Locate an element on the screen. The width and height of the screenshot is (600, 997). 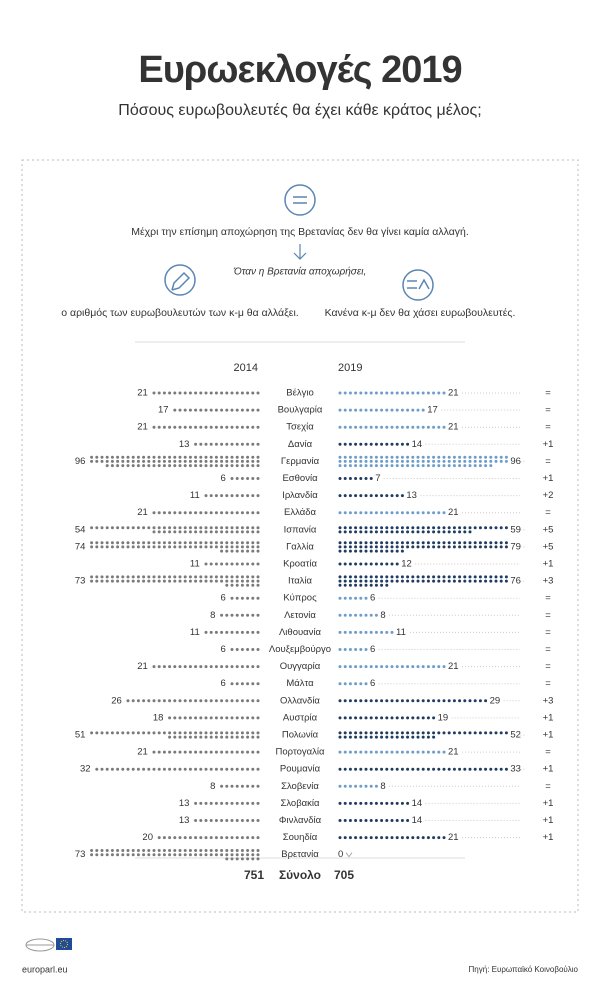
value-label: 12 is located at coordinates (406, 564).